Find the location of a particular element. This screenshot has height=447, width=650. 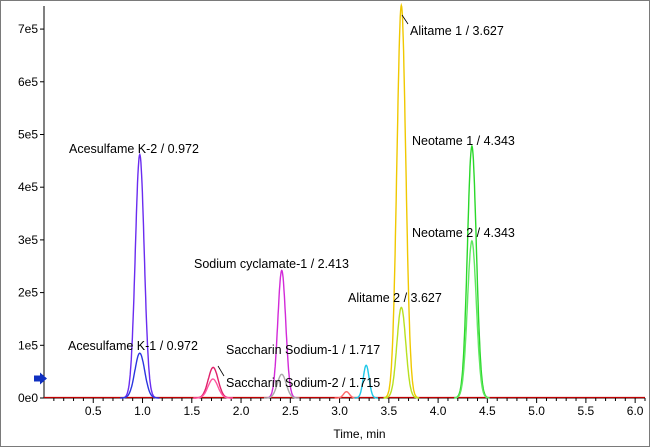

peak-label-sodium-cyclamate-1: Sodium cyclamate-1 / 2.413 is located at coordinates (271, 264).